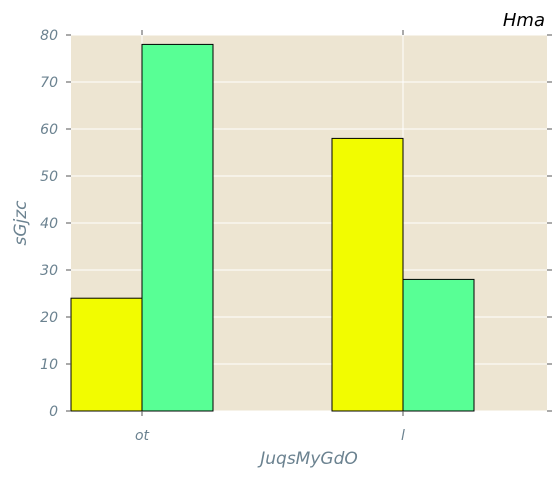 This screenshot has width=560, height=480. What do you see at coordinates (49, 83) in the screenshot?
I see `y-tick-label: 70` at bounding box center [49, 83].